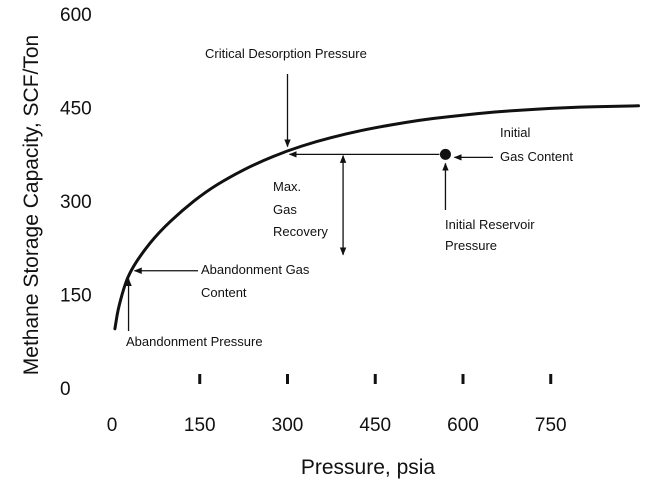 The height and width of the screenshot is (494, 649). I want to click on y-tick-labels: 0 150 300 450 600, so click(76, 202).